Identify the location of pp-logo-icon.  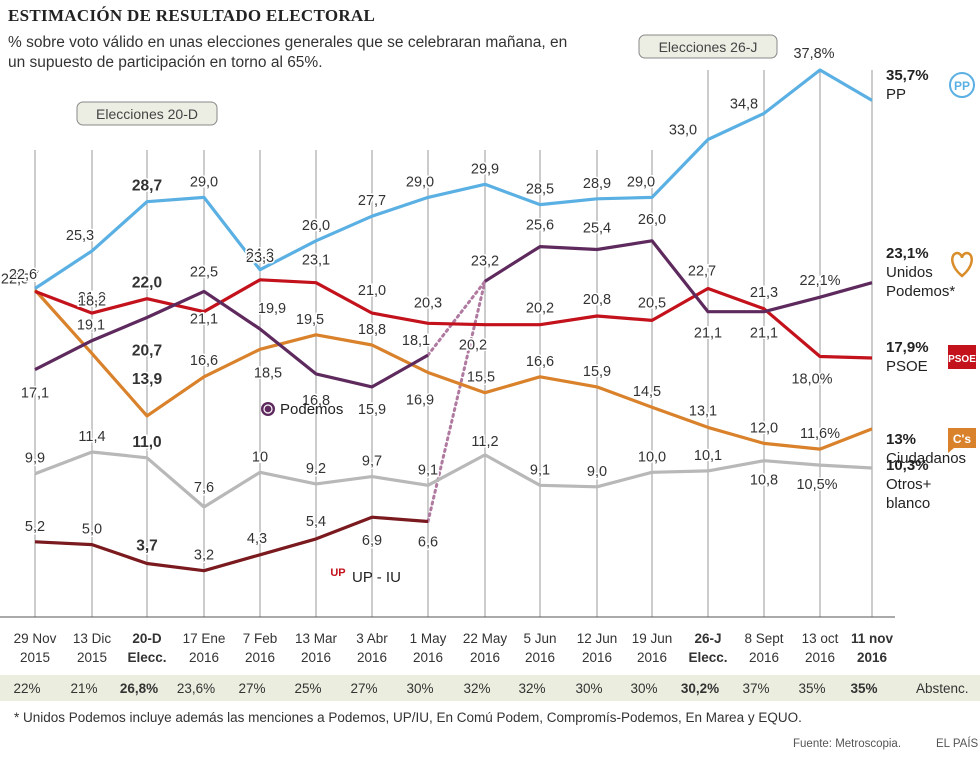
(962, 85).